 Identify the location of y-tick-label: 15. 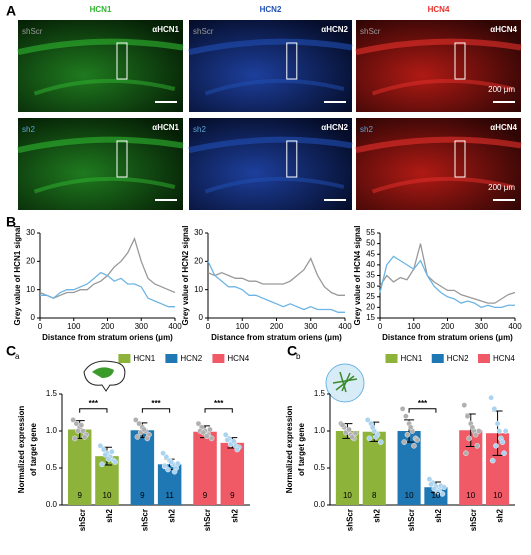
(370, 317).